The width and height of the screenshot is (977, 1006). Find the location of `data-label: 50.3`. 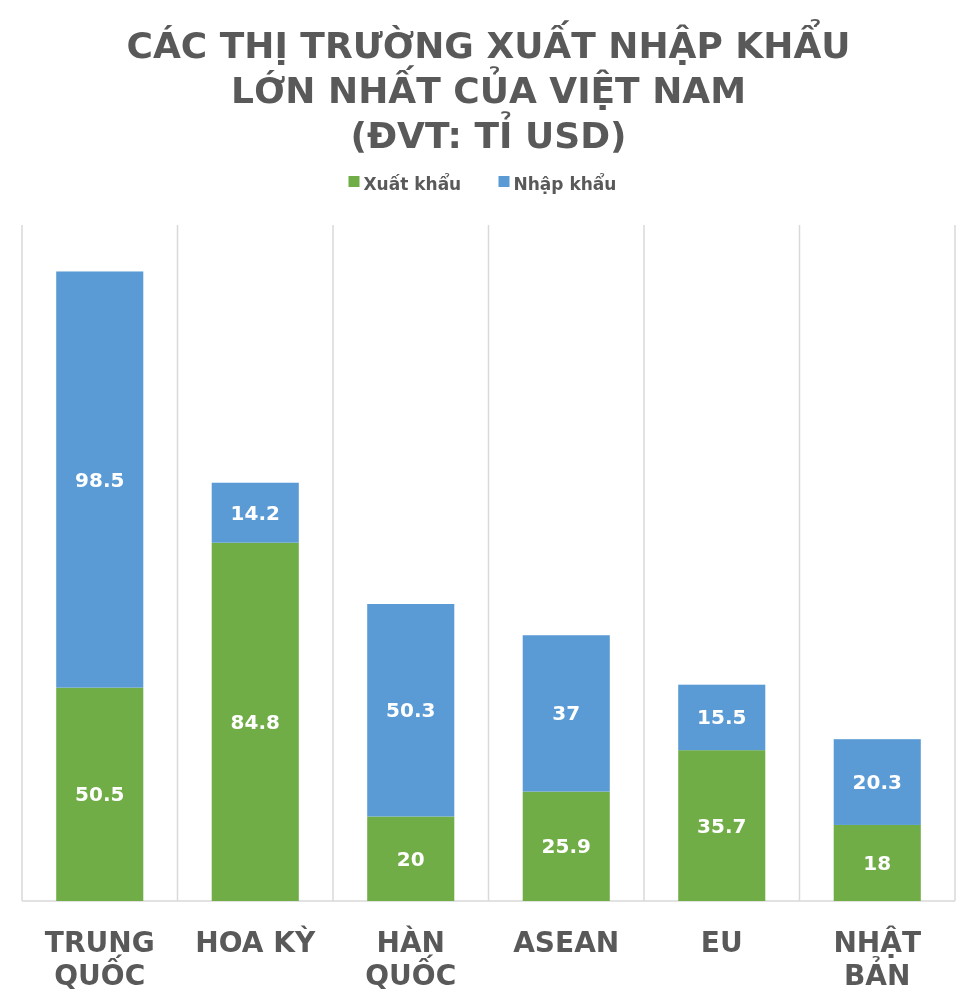

data-label: 50.3 is located at coordinates (411, 710).